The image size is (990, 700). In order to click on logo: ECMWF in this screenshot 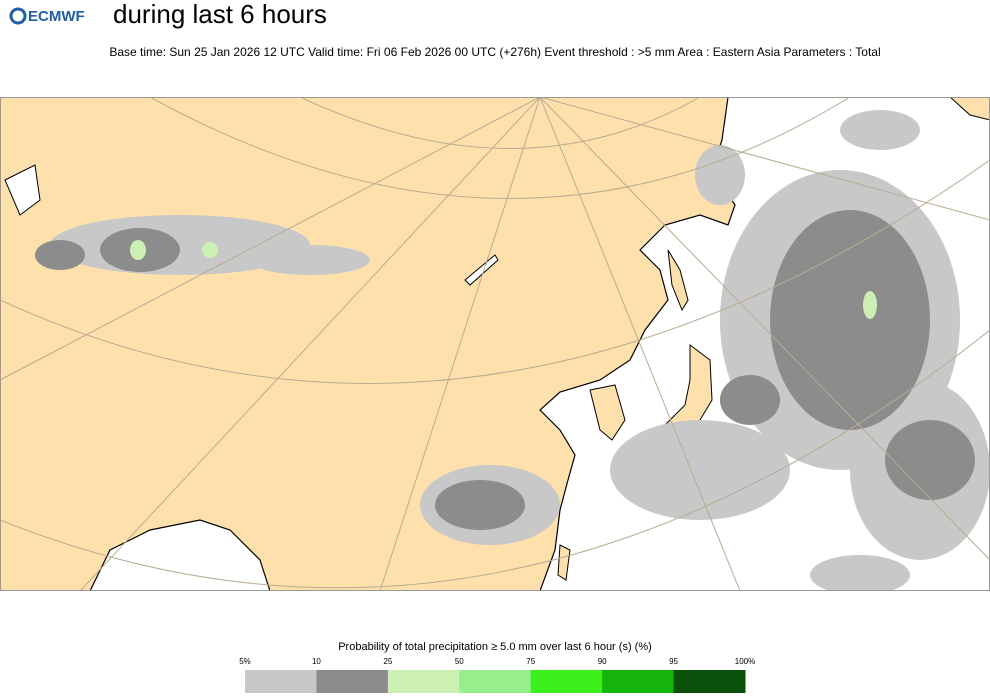, I will do `click(47, 16)`.